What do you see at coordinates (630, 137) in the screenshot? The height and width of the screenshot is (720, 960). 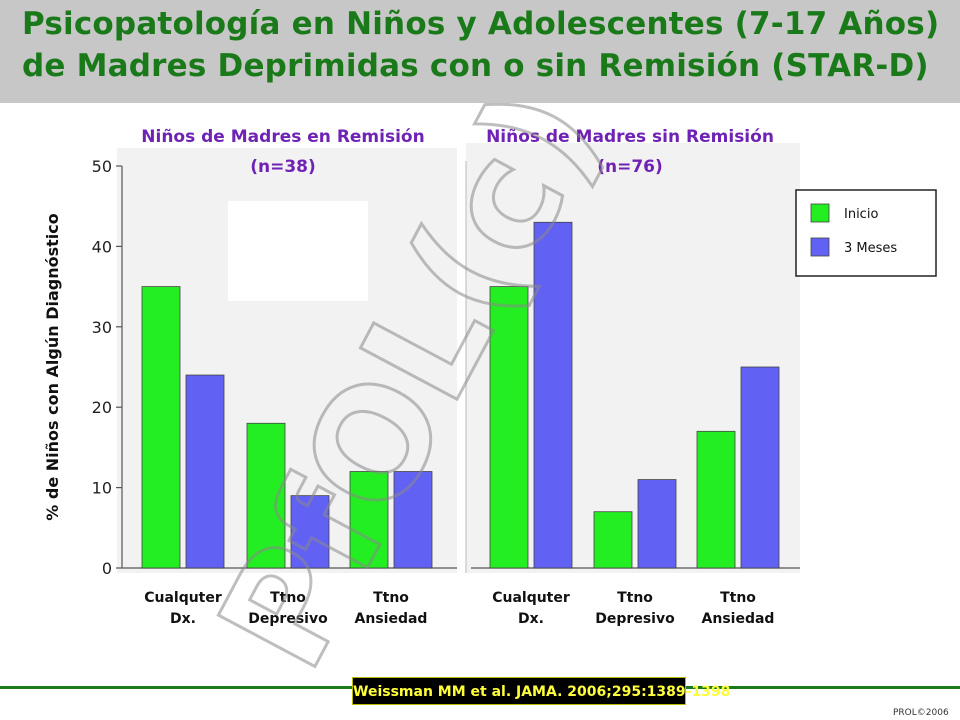 I see `panel-title: Niños de Madres sin Remisión` at bounding box center [630, 137].